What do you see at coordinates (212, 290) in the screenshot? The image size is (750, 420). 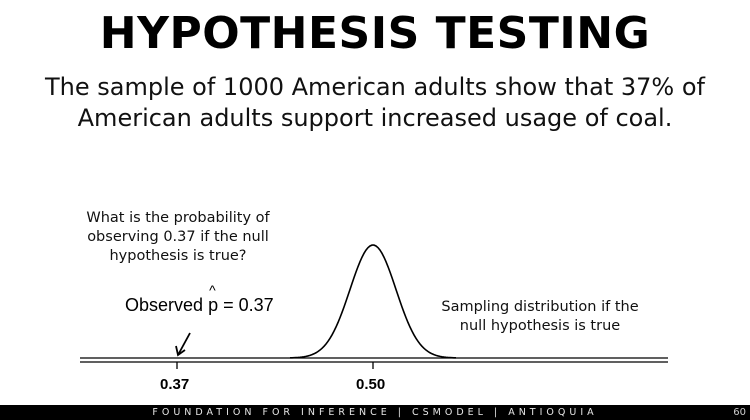 I see `hat-accent: ^` at bounding box center [212, 290].